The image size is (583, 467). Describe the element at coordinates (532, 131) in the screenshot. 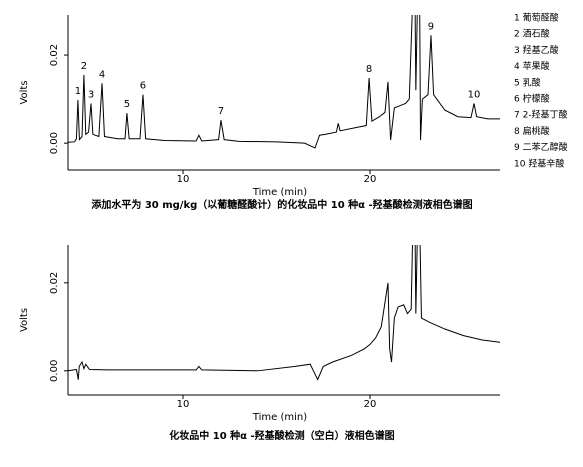

I see `legend-entry: 8 扁桃酸` at that location.